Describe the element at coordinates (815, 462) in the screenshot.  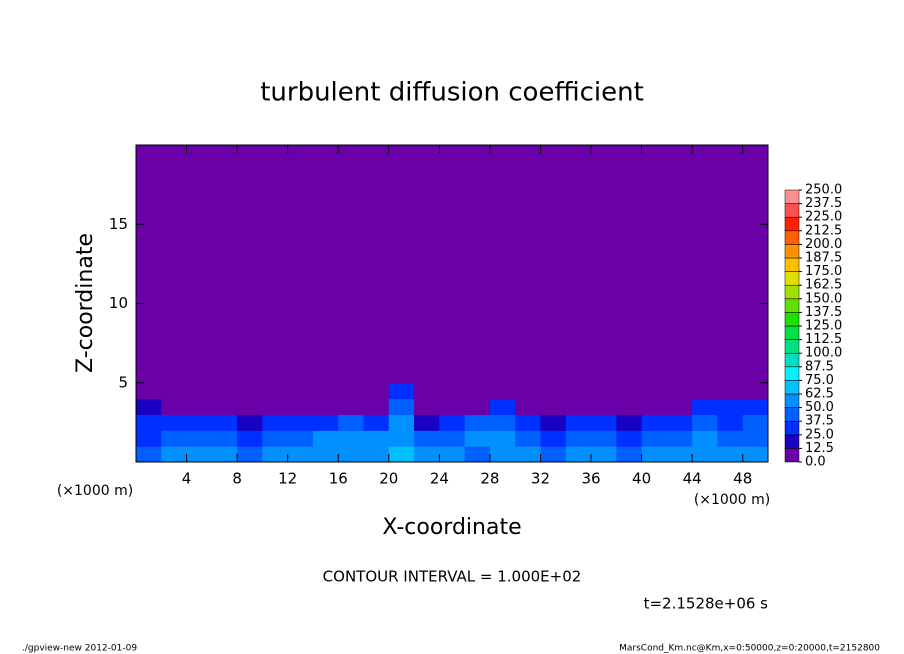
I see `colorbar-label: 0.0` at that location.